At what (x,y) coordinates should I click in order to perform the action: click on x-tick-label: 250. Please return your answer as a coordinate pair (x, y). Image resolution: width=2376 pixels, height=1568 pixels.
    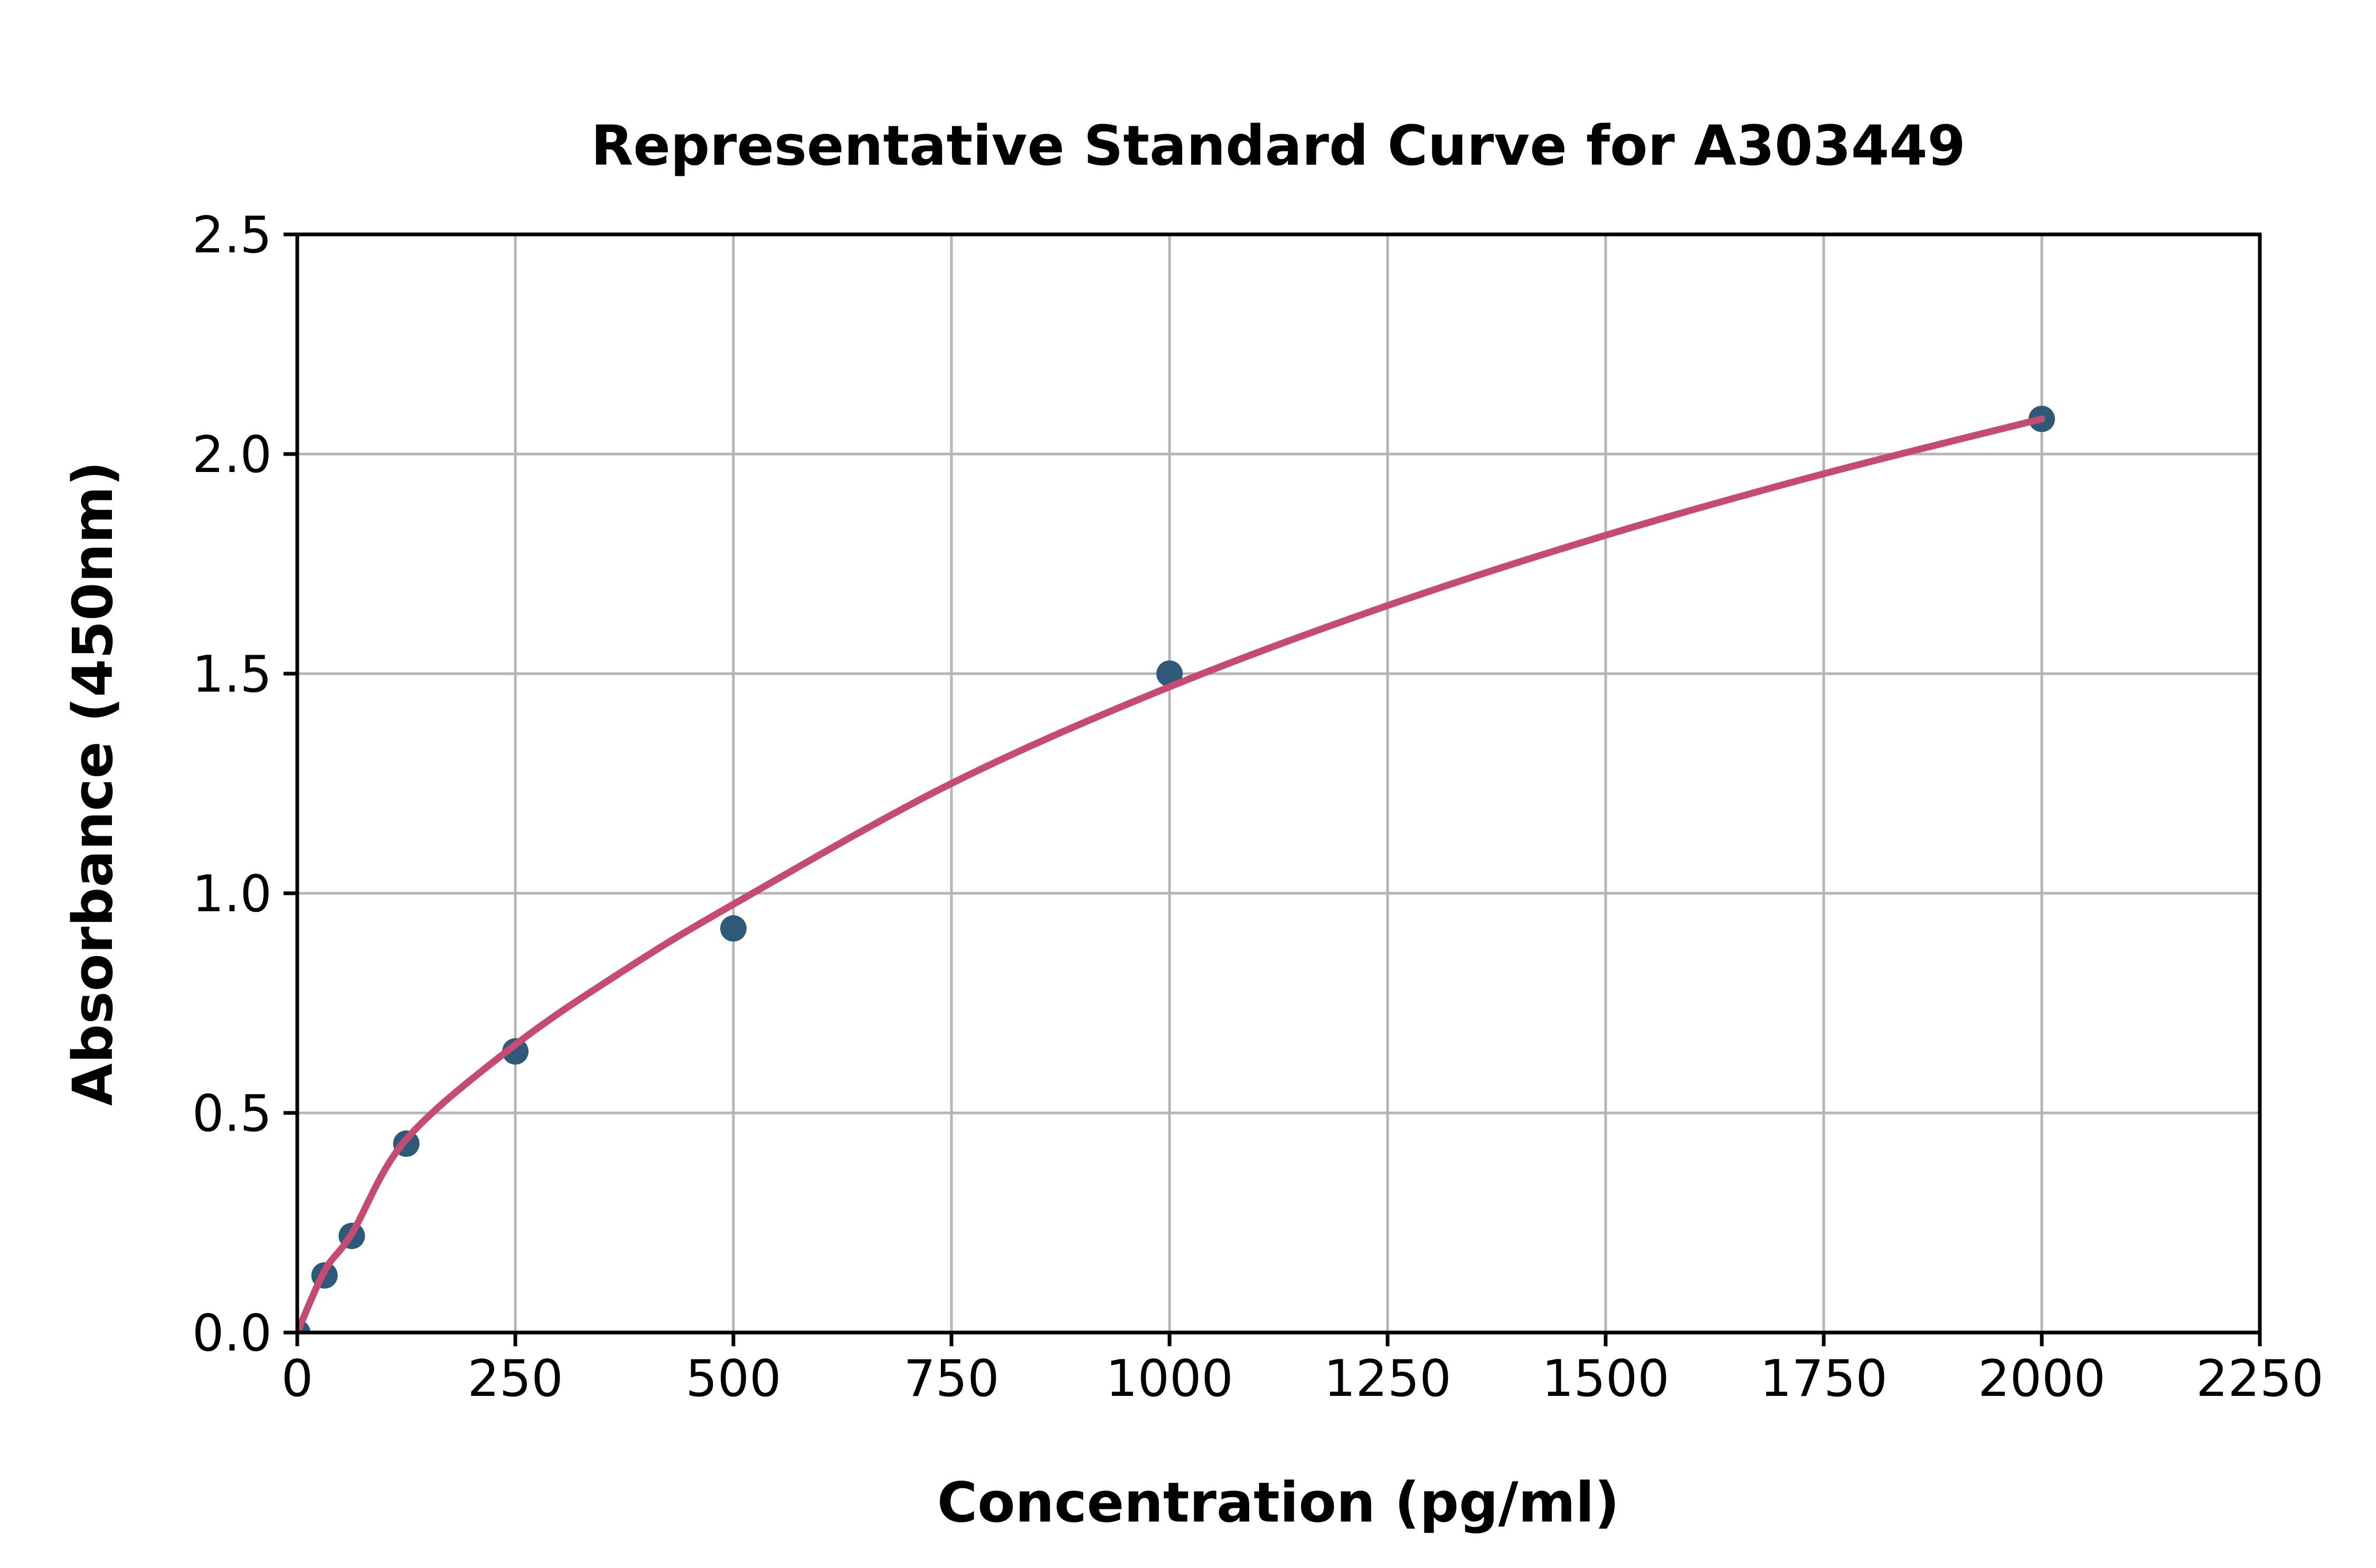
    Looking at the image, I should click on (515, 1379).